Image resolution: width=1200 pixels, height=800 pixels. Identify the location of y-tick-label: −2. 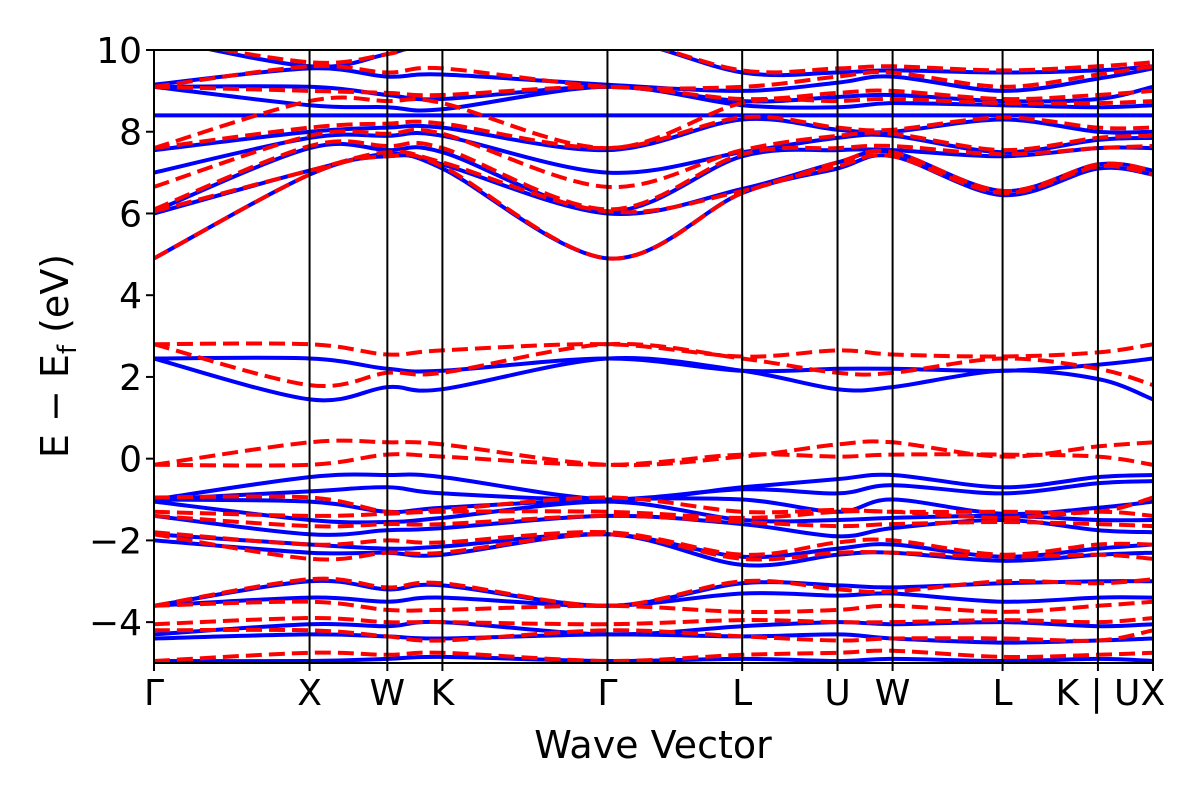
(115, 541).